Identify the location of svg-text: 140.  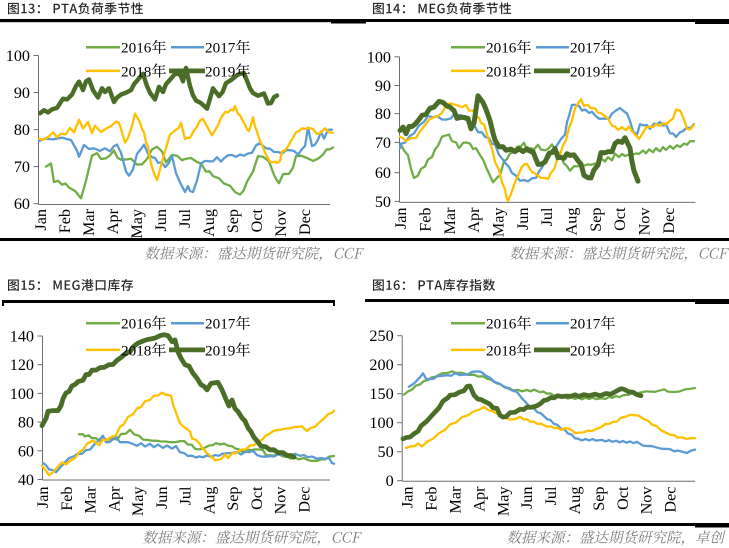
(22, 337).